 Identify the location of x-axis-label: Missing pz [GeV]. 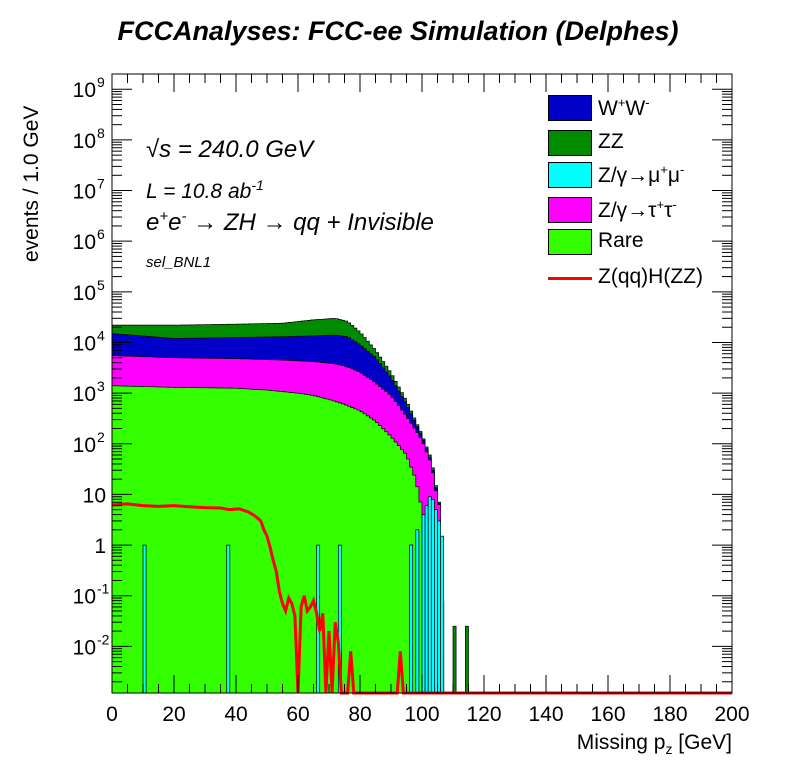
(654, 744).